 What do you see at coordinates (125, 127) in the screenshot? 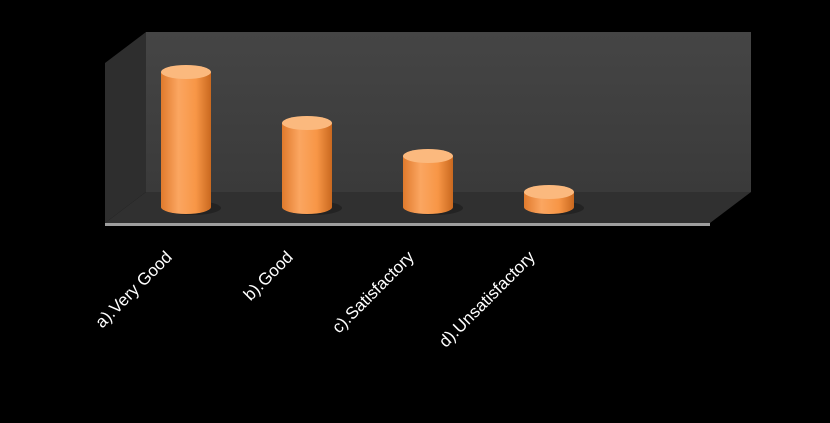
I see `side-wall` at bounding box center [125, 127].